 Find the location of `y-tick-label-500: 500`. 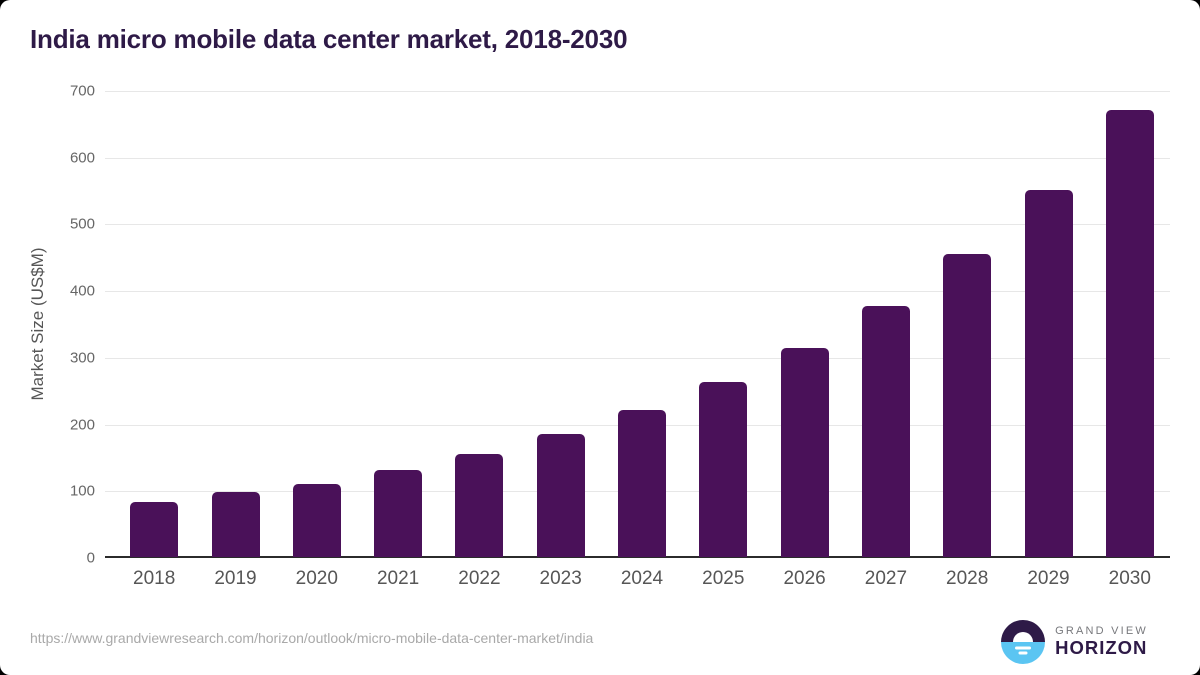

y-tick-label-500: 500 is located at coordinates (82, 224).